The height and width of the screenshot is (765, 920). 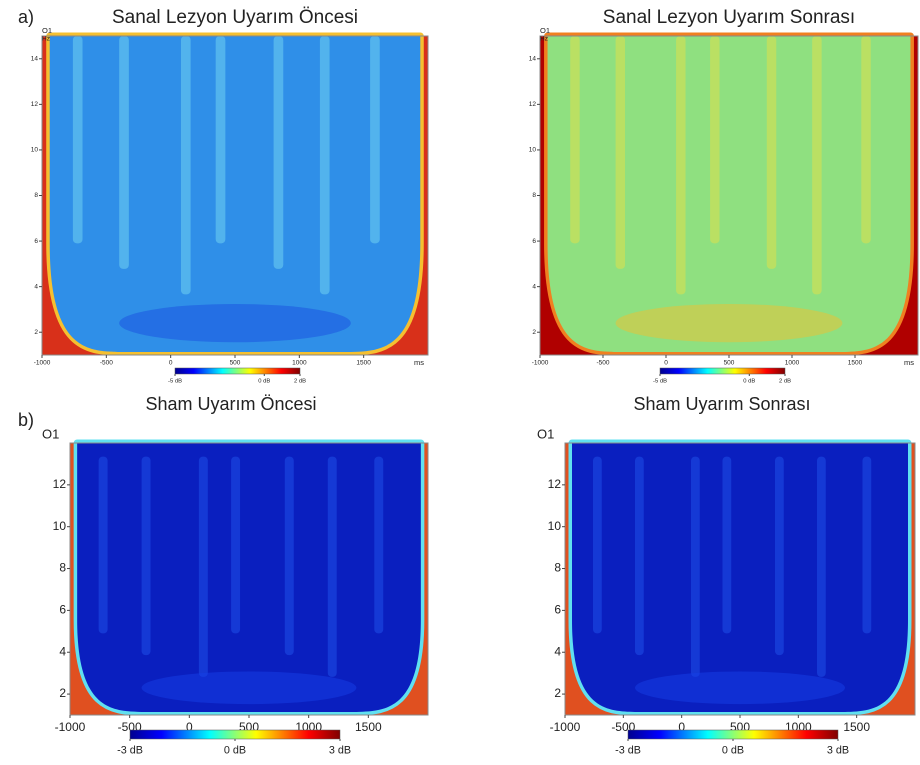 What do you see at coordinates (26, 420) in the screenshot?
I see `panel-label: b)` at bounding box center [26, 420].